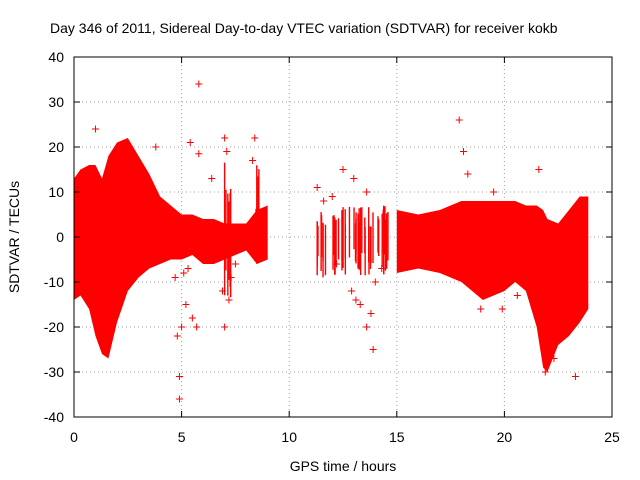 The height and width of the screenshot is (480, 640). Describe the element at coordinates (60, 237) in the screenshot. I see `y-tick-label: 0` at that location.